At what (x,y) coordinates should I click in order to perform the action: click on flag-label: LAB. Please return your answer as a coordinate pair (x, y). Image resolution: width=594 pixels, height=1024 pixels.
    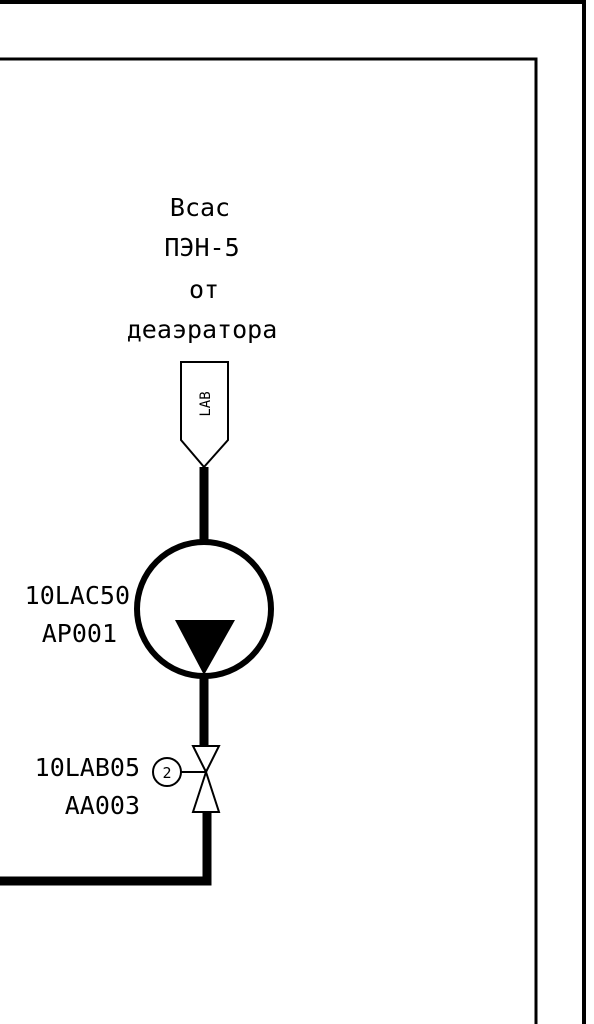
    Looking at the image, I should click on (206, 403).